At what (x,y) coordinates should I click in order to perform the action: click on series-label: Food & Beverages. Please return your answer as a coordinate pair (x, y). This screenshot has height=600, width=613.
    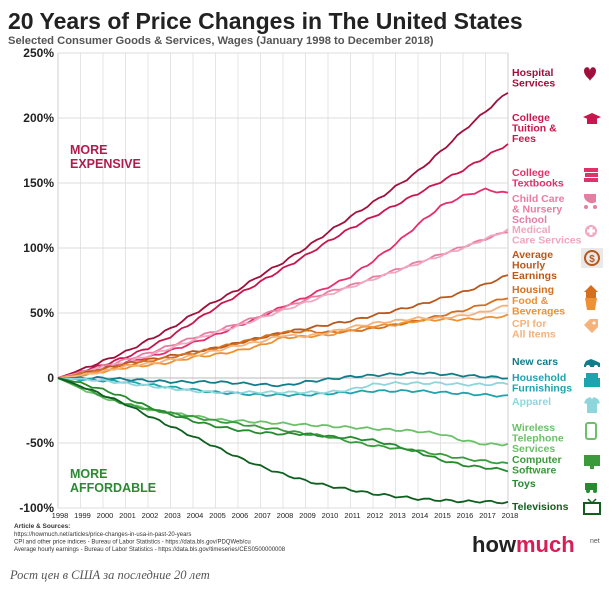
    Looking at the image, I should click on (554, 306).